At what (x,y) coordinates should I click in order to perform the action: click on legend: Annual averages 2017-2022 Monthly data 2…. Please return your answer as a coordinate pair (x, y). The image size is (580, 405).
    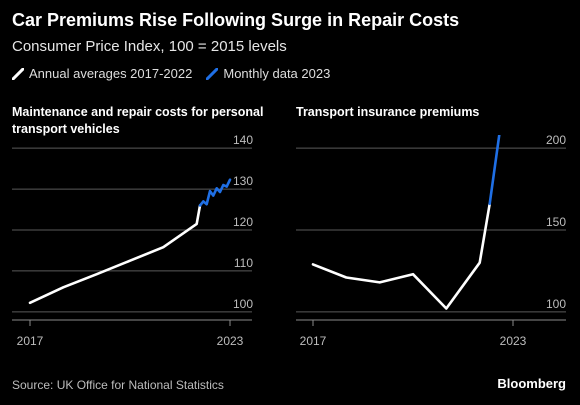
    Looking at the image, I should click on (178, 73).